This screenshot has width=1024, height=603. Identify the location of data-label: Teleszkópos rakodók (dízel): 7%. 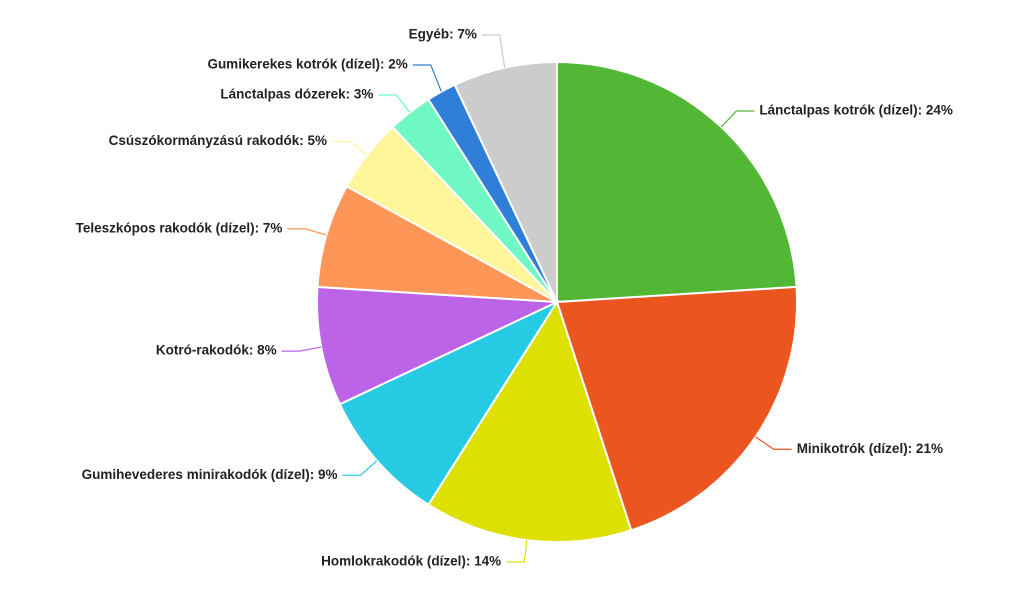
(179, 227).